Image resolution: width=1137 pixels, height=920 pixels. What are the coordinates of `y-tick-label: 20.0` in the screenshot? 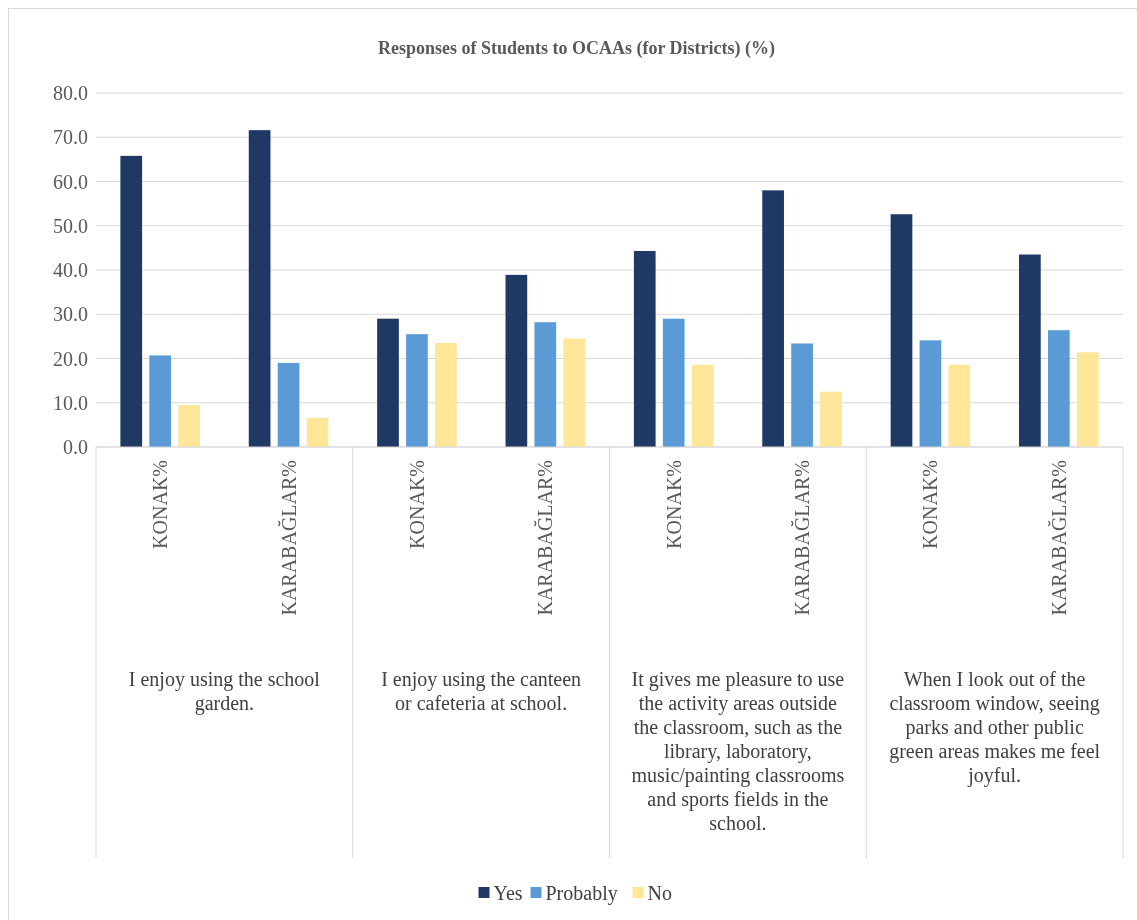 It's located at (70, 358).